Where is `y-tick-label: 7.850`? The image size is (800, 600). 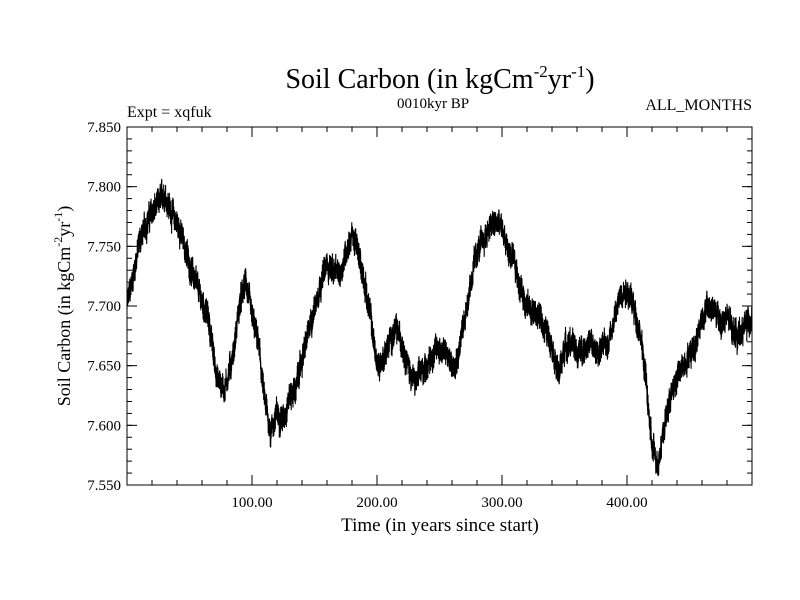 y-tick-label: 7.850 is located at coordinates (104, 128).